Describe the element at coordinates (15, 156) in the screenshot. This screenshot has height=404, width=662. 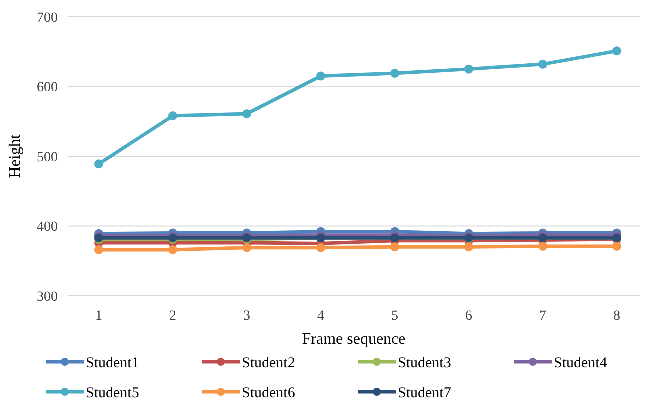
I see `y-axis-title: Height` at that location.